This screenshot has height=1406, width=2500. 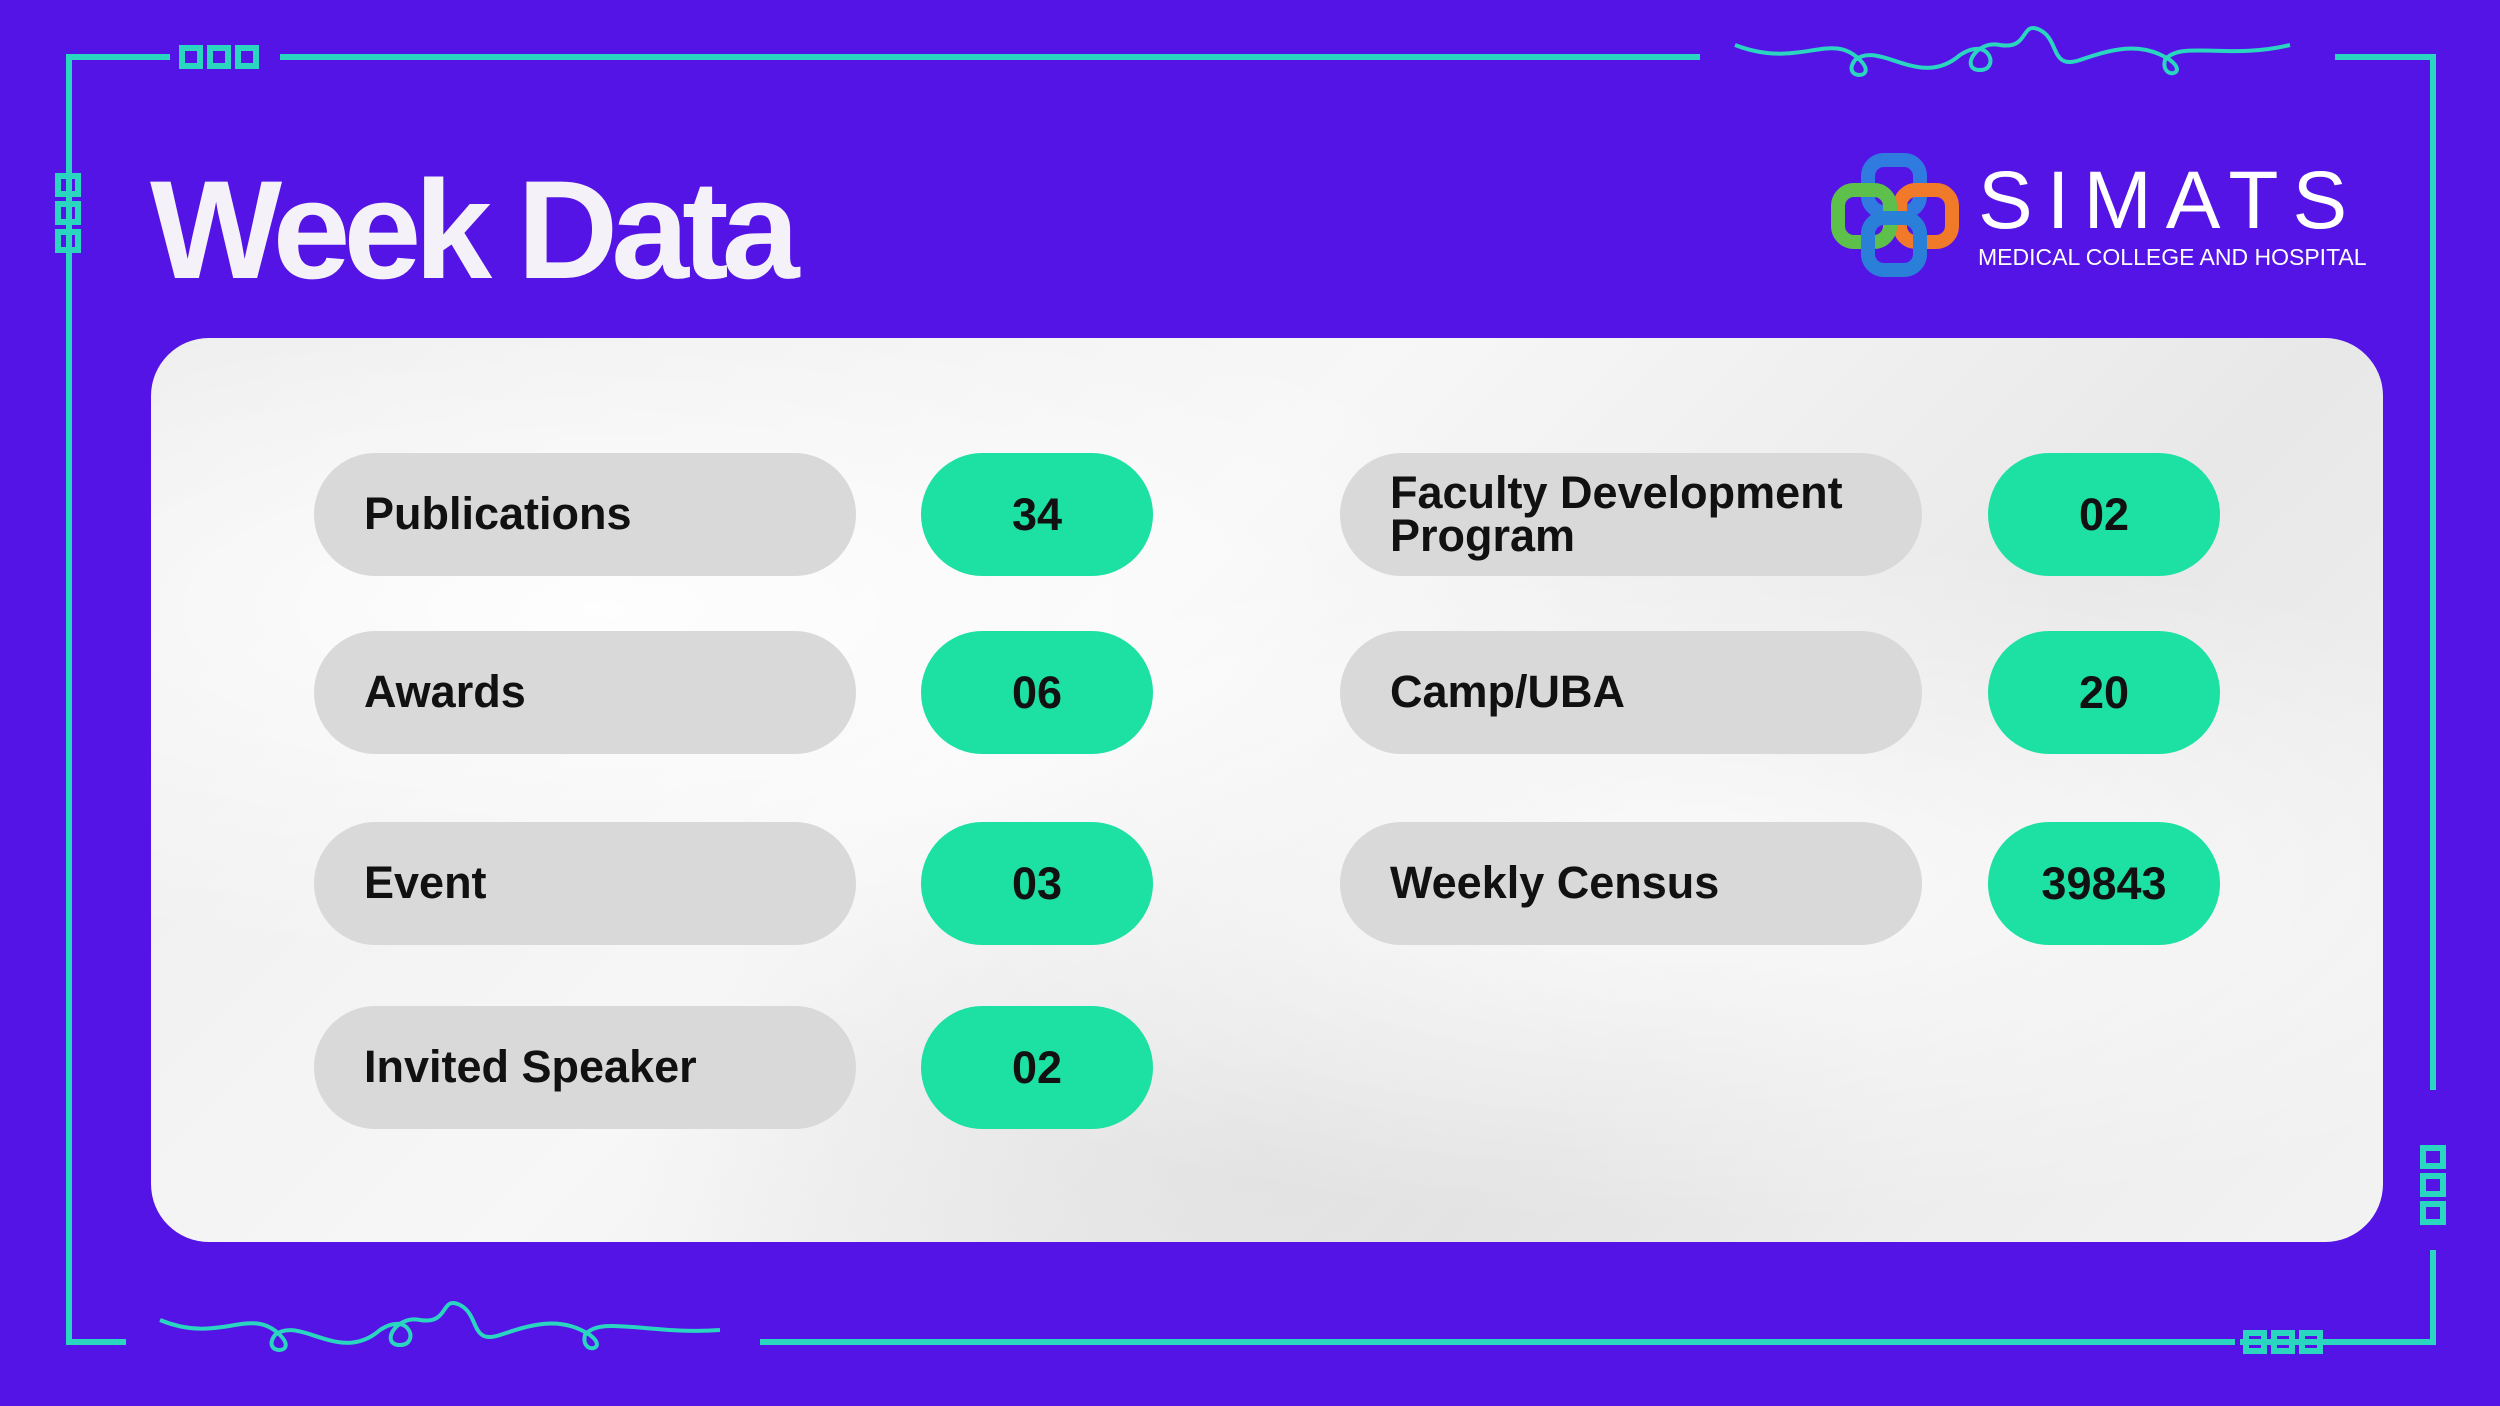 I want to click on item-label: Weekly Census, so click(x=1631, y=883).